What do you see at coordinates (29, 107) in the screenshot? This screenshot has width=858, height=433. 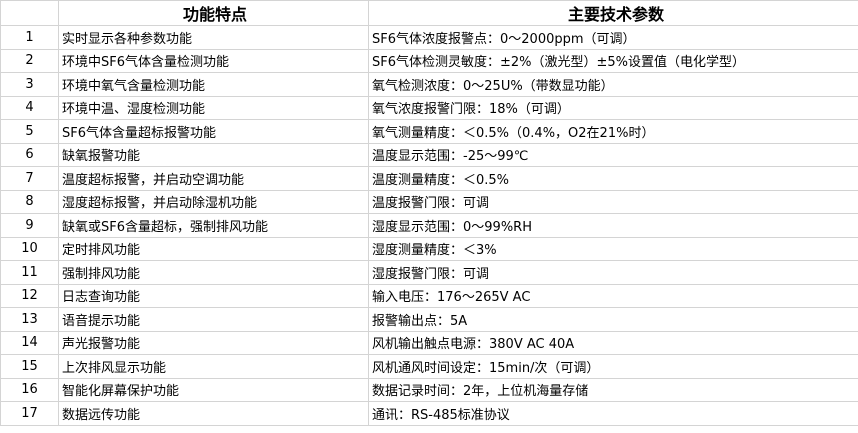 I see `row-number: 4` at bounding box center [29, 107].